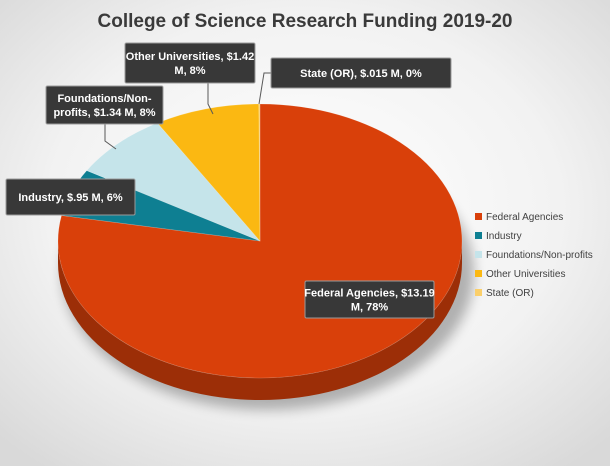 Image resolution: width=610 pixels, height=466 pixels. I want to click on legend-label: Other Universities, so click(525, 274).